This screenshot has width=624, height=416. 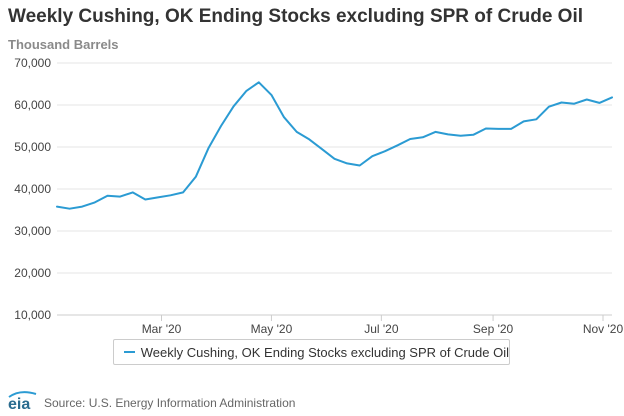 I want to click on eia-logo-icon: eia, so click(x=22, y=401).